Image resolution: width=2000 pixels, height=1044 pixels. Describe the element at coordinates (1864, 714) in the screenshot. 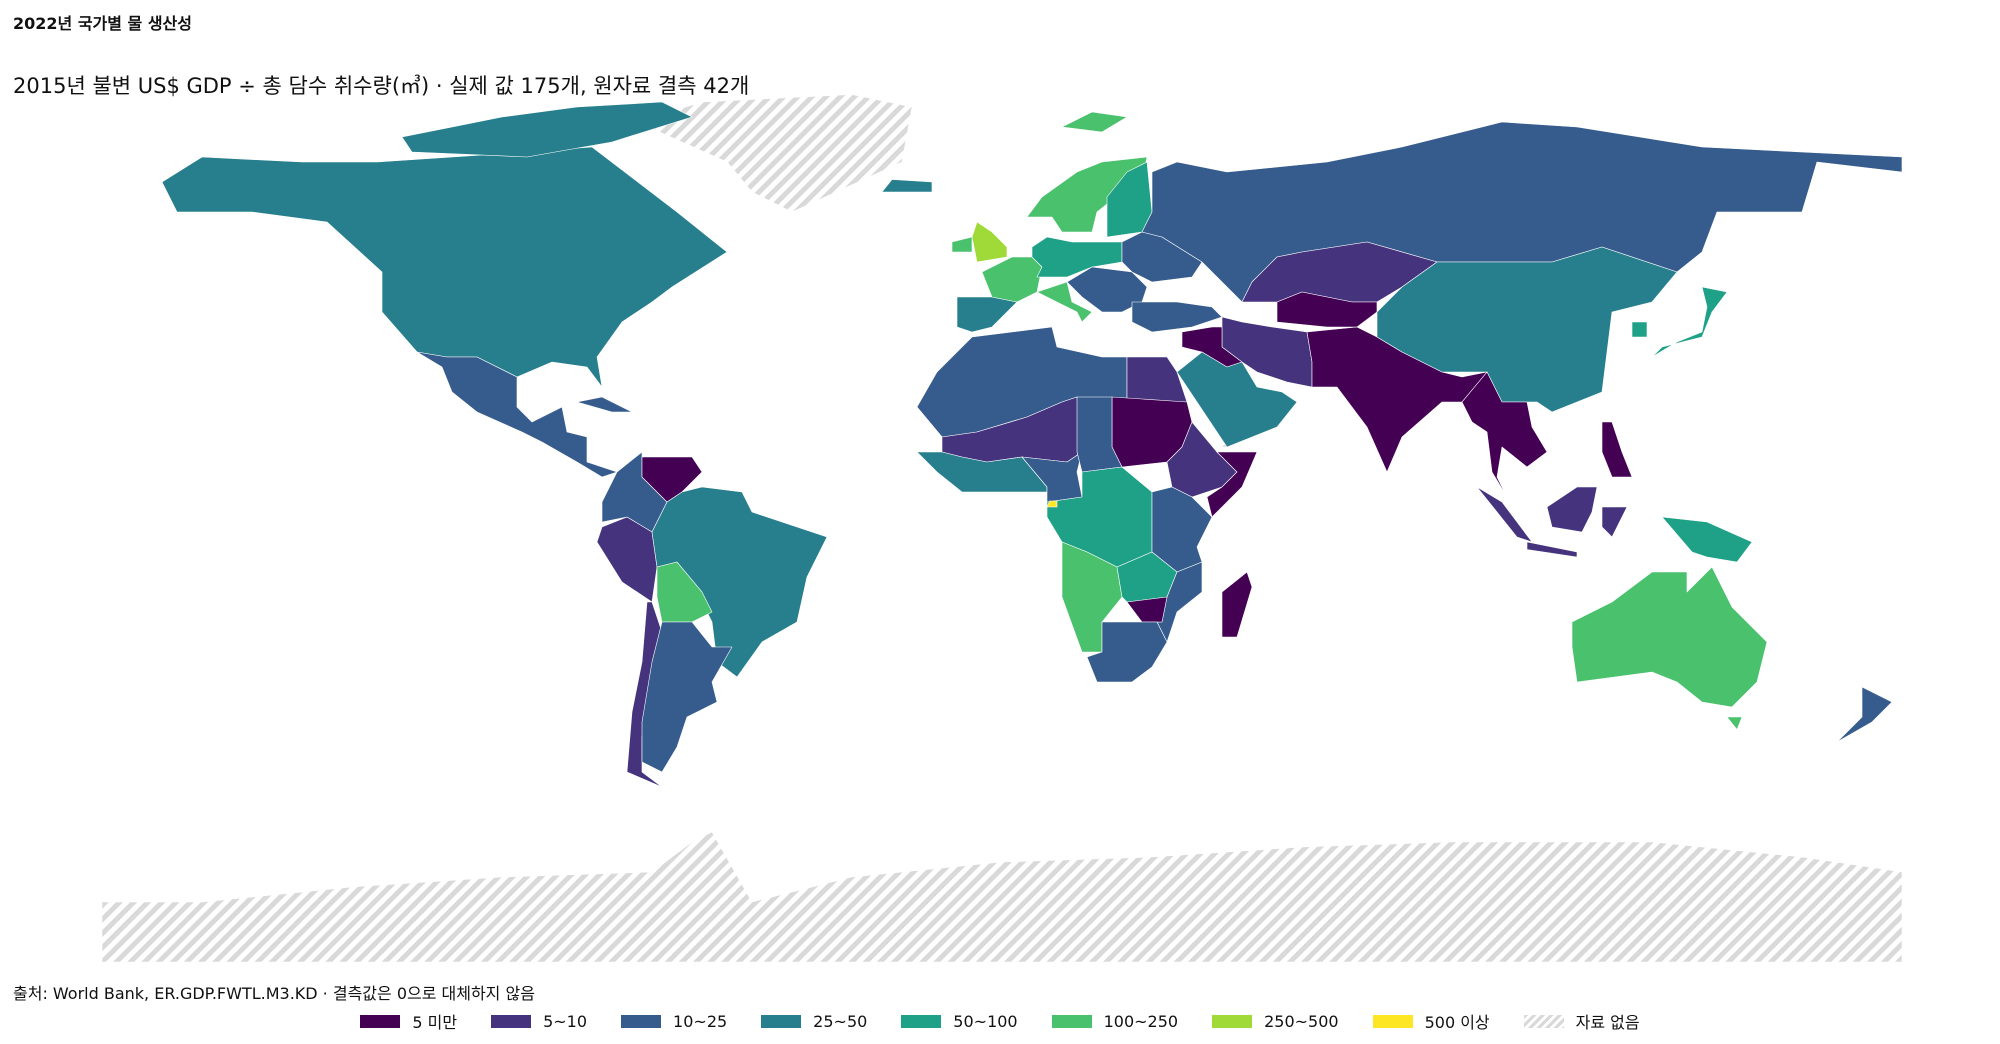

I see `new-zealand` at that location.